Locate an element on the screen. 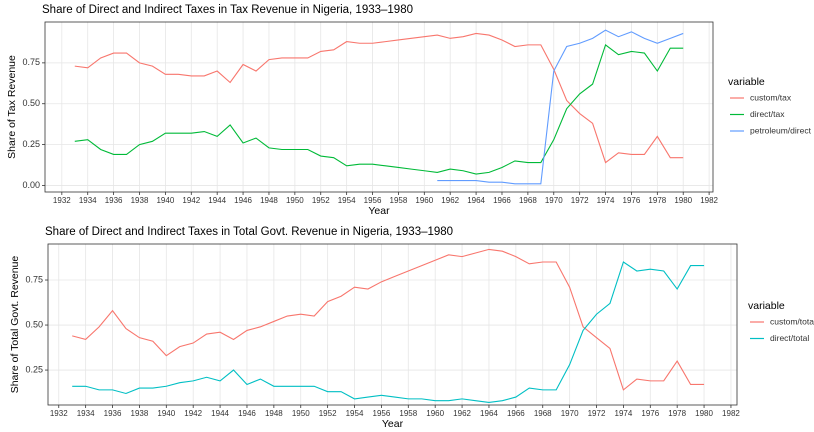 This screenshot has width=814, height=432. y-axis-title: Share of Total Govt. Revenue is located at coordinates (15, 325).